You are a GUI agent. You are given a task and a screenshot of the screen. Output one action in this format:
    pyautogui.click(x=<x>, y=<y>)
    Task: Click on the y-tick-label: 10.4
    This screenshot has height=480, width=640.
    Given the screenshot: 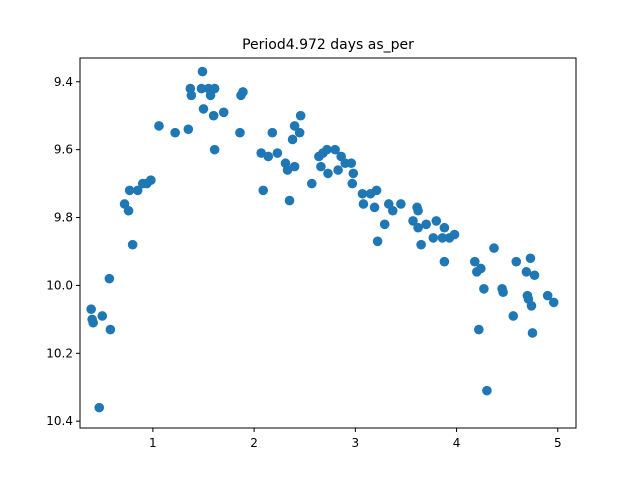 What is the action you would take?
    pyautogui.click(x=59, y=421)
    